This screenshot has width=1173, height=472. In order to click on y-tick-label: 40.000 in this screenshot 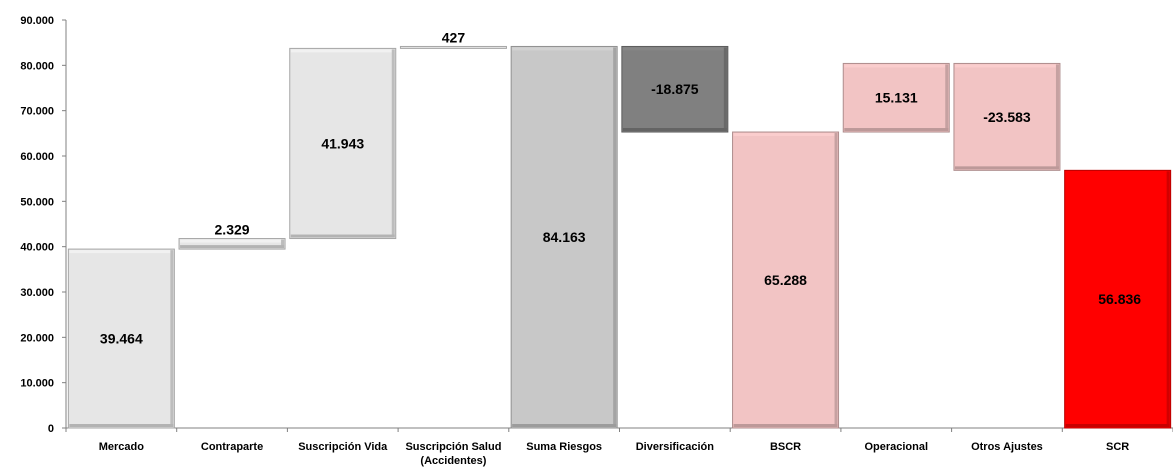, I will do `click(37, 248)`.